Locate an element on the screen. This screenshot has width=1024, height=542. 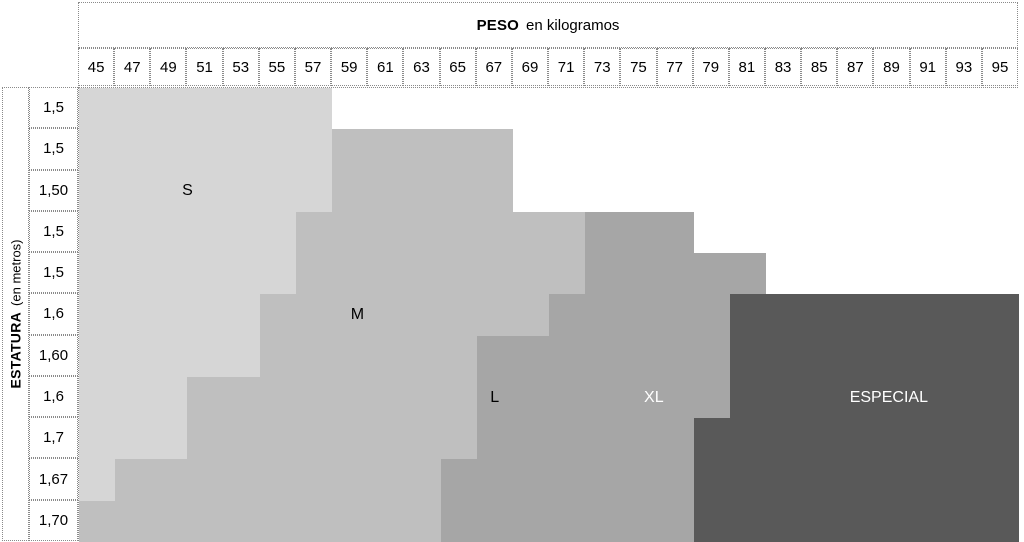
height-axis-column: 1,5 1,5 1,50 1,5 1,5 1,6 1,60 1,6 1,7 1,67 1,70 is located at coordinates (53, 314).